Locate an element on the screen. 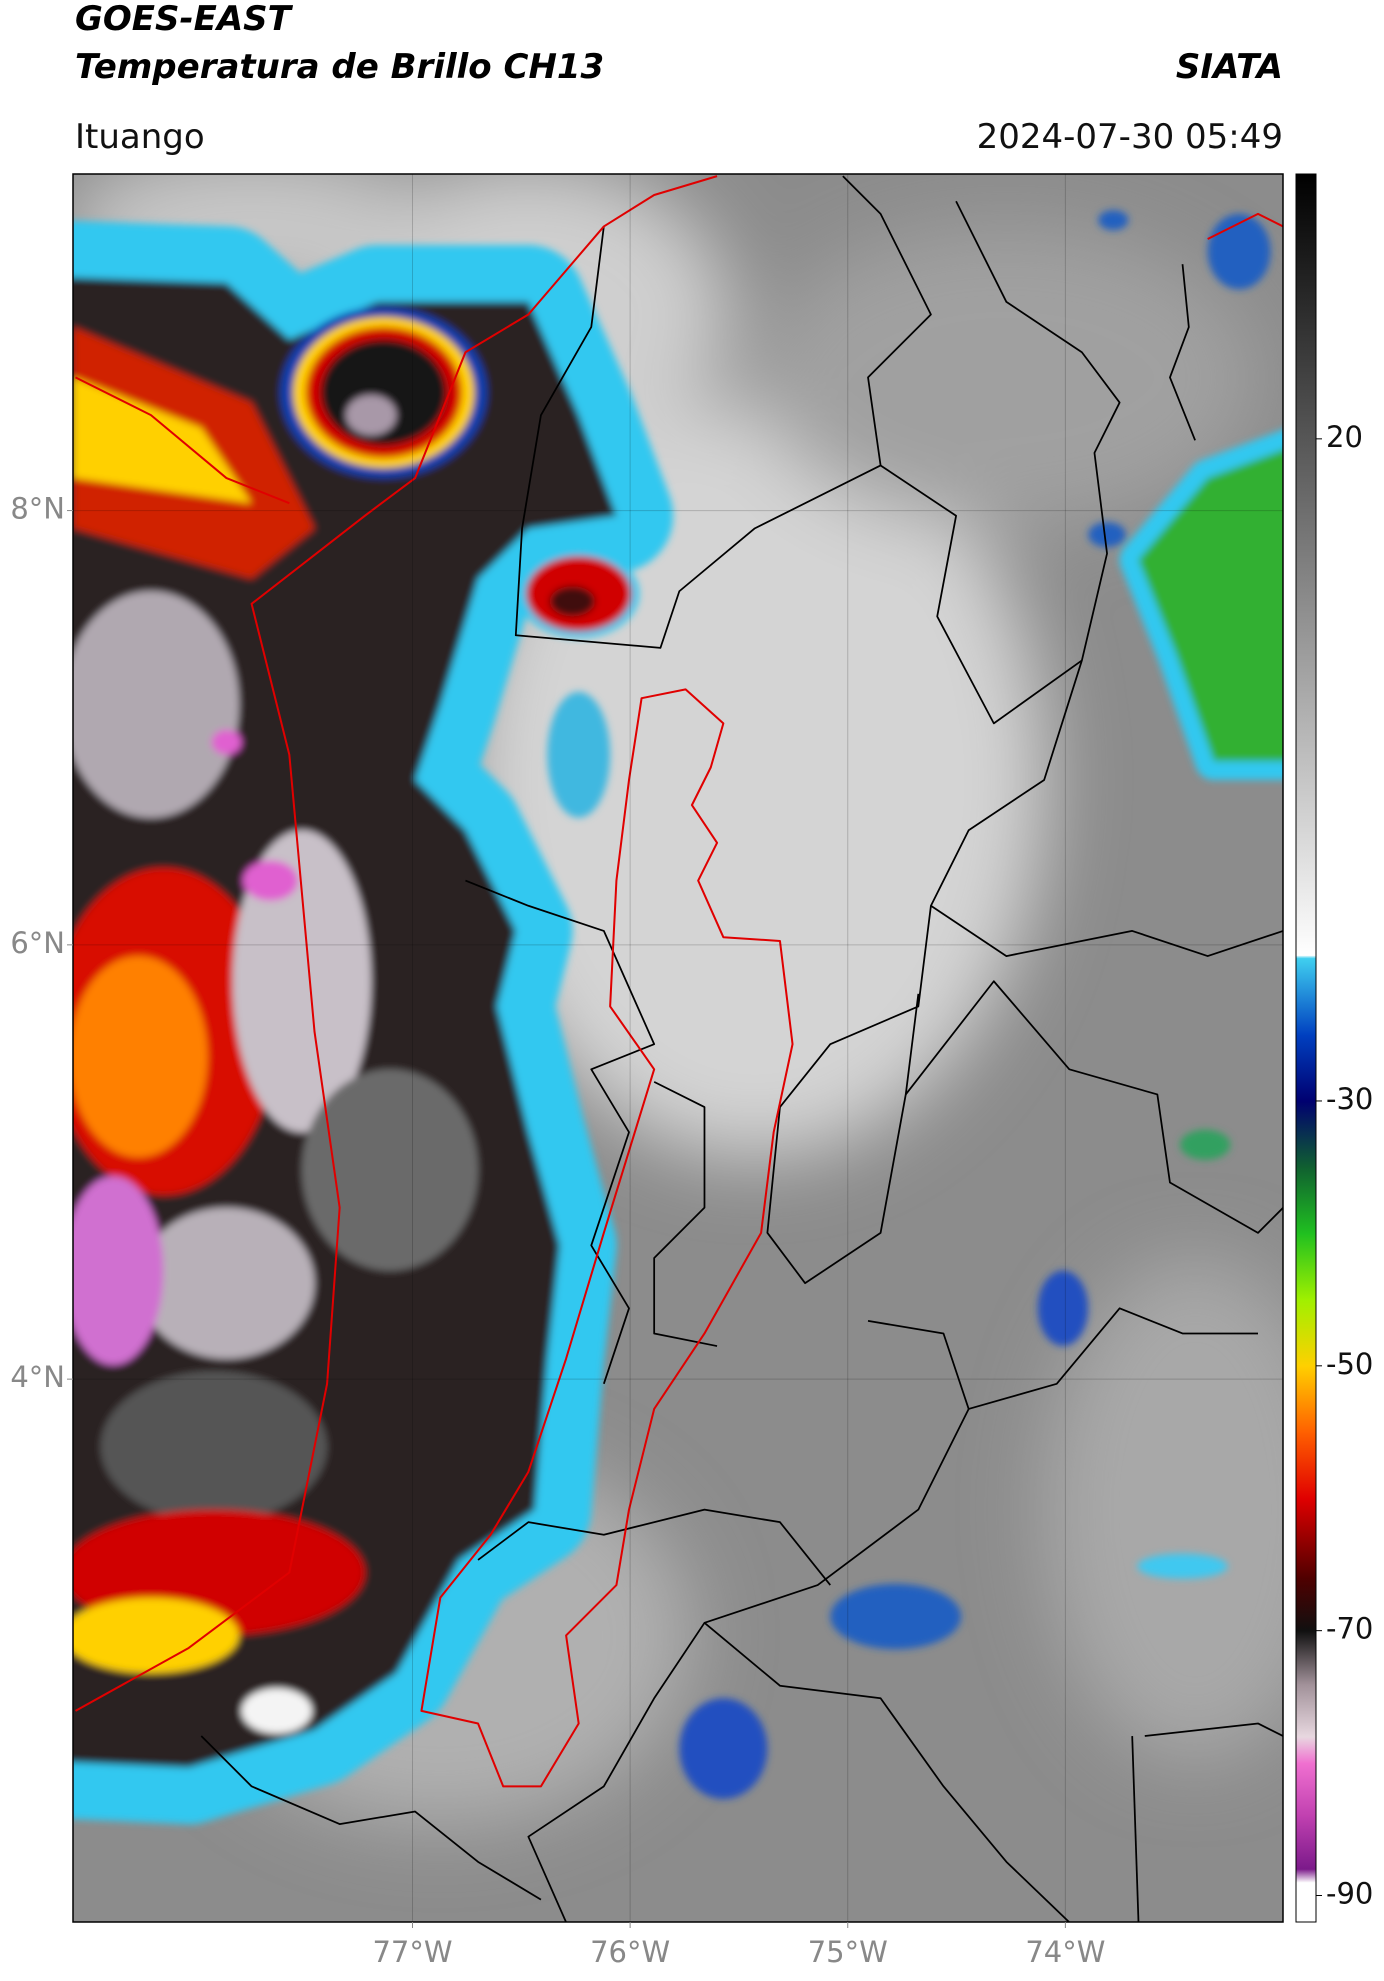 The image size is (1384, 1981). colorbar-tick-label: -70 is located at coordinates (1349, 1629).